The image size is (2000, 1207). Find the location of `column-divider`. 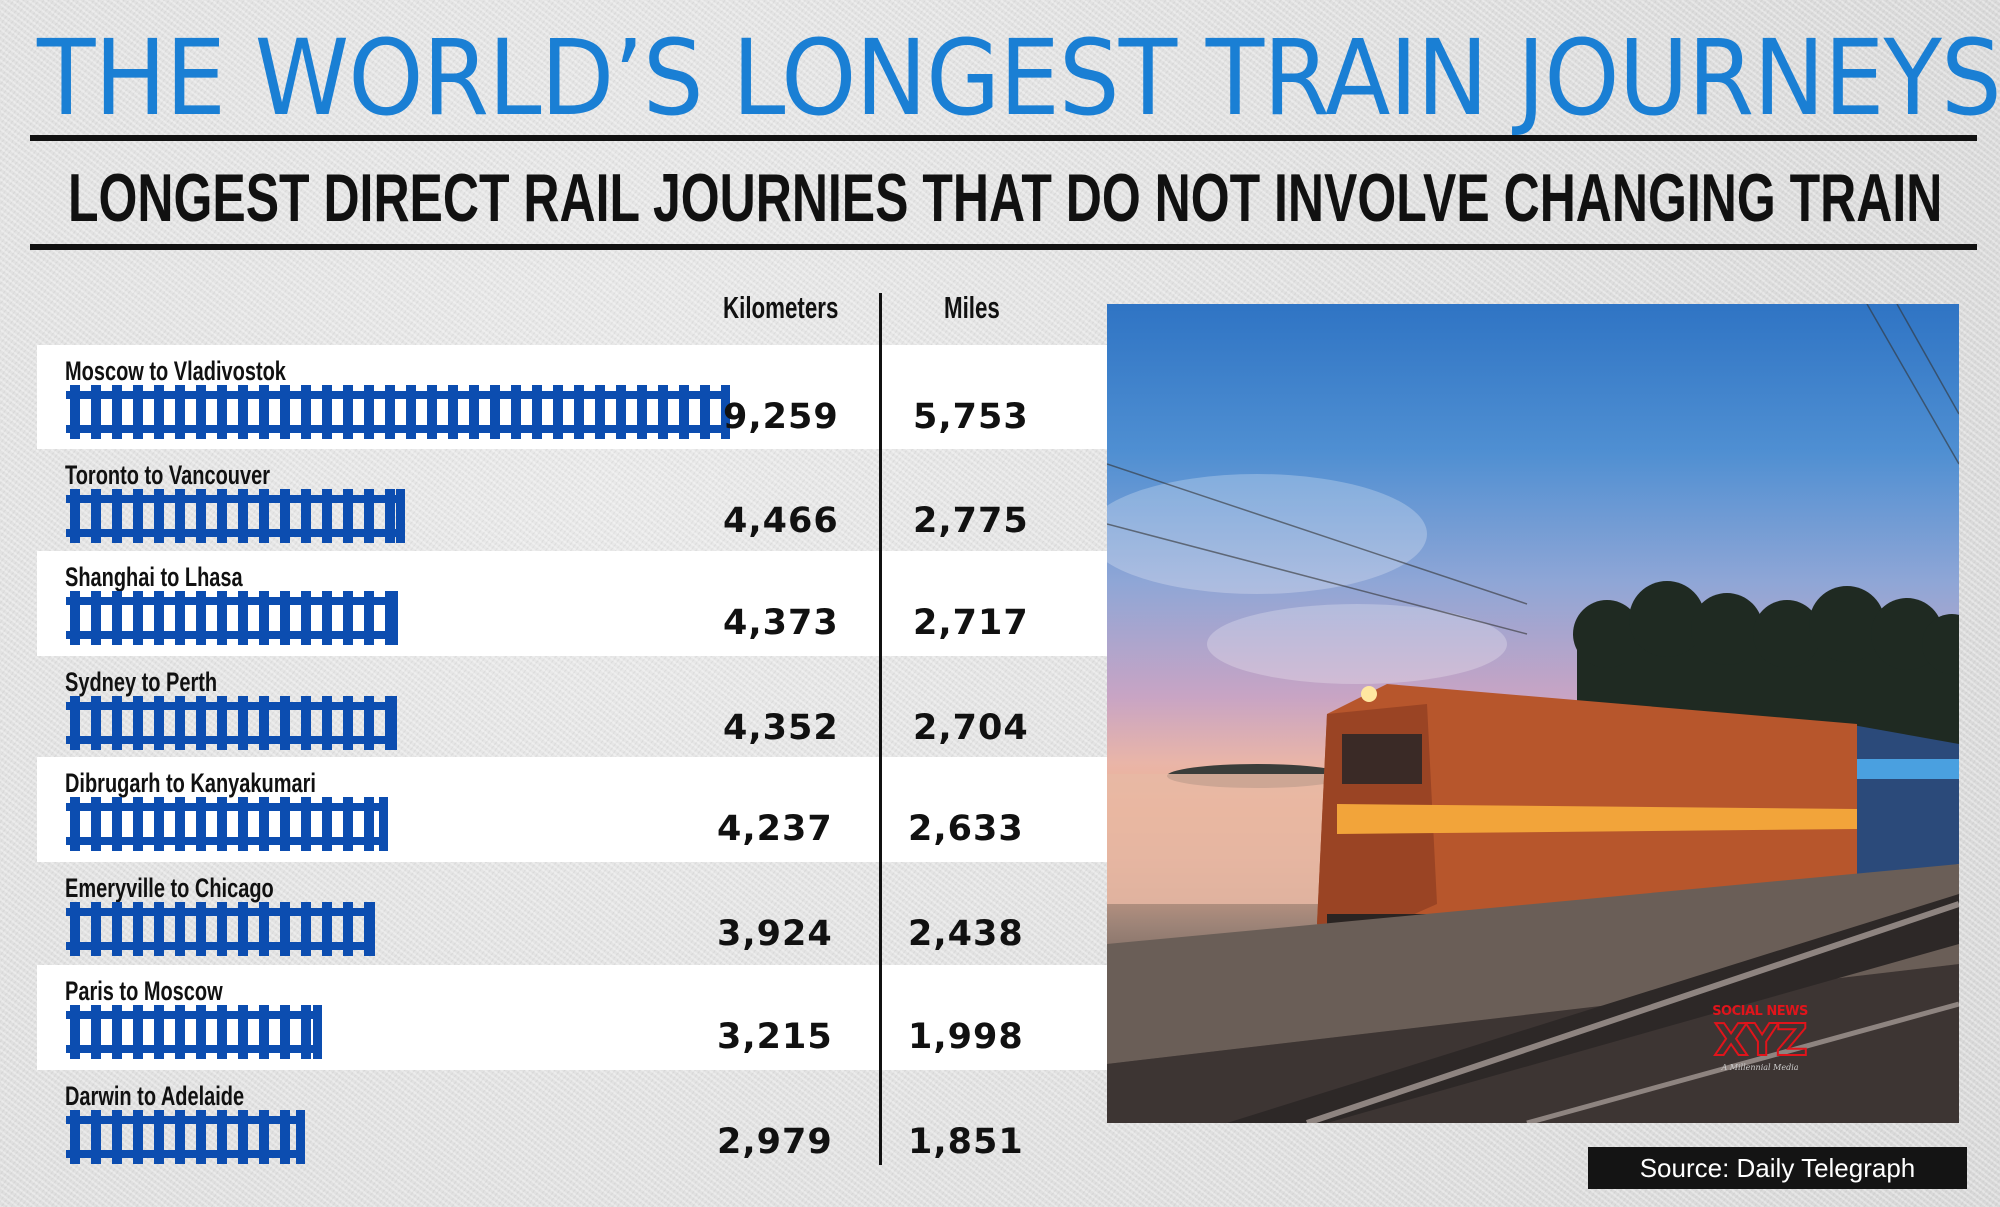

column-divider is located at coordinates (880, 729).